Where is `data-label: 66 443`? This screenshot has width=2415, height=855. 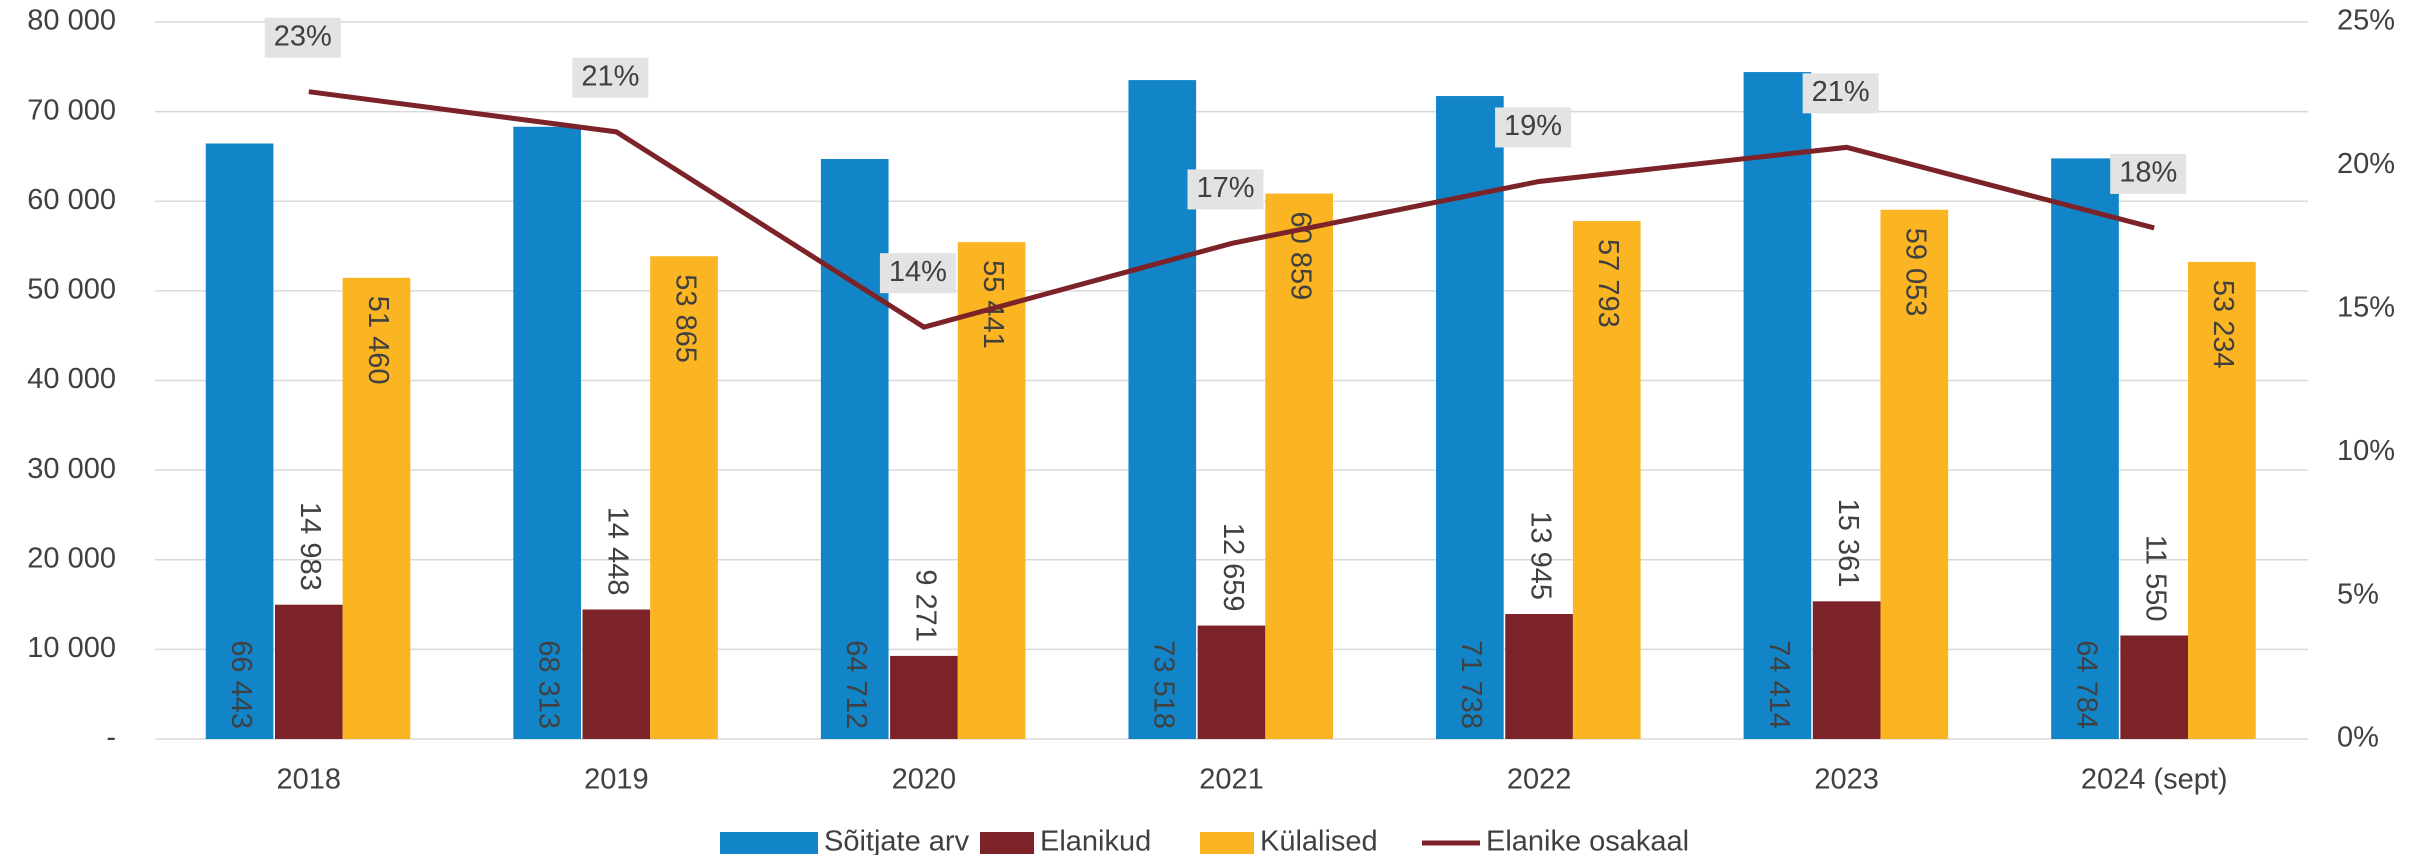 data-label: 66 443 is located at coordinates (241, 684).